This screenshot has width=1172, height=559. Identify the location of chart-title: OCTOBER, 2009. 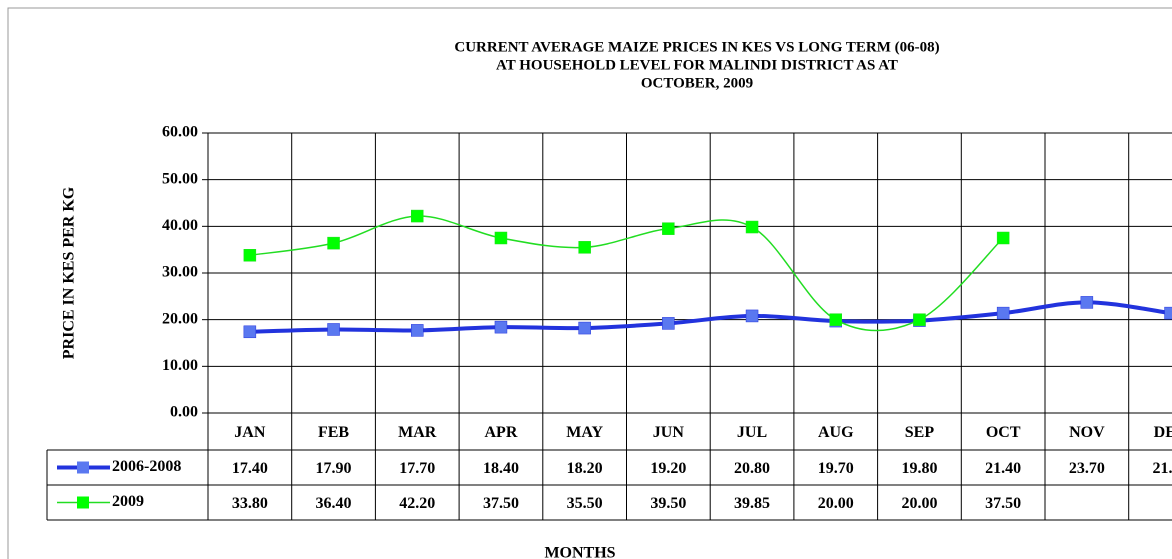
(697, 83).